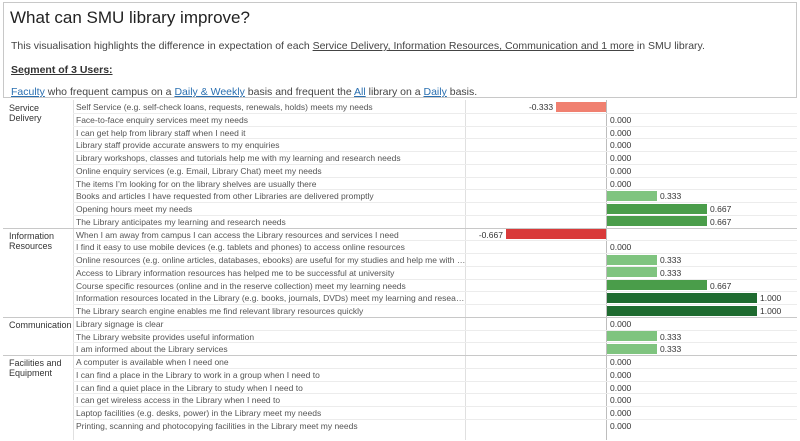  Describe the element at coordinates (28, 92) in the screenshot. I see `faculty-link: Faculty` at that location.